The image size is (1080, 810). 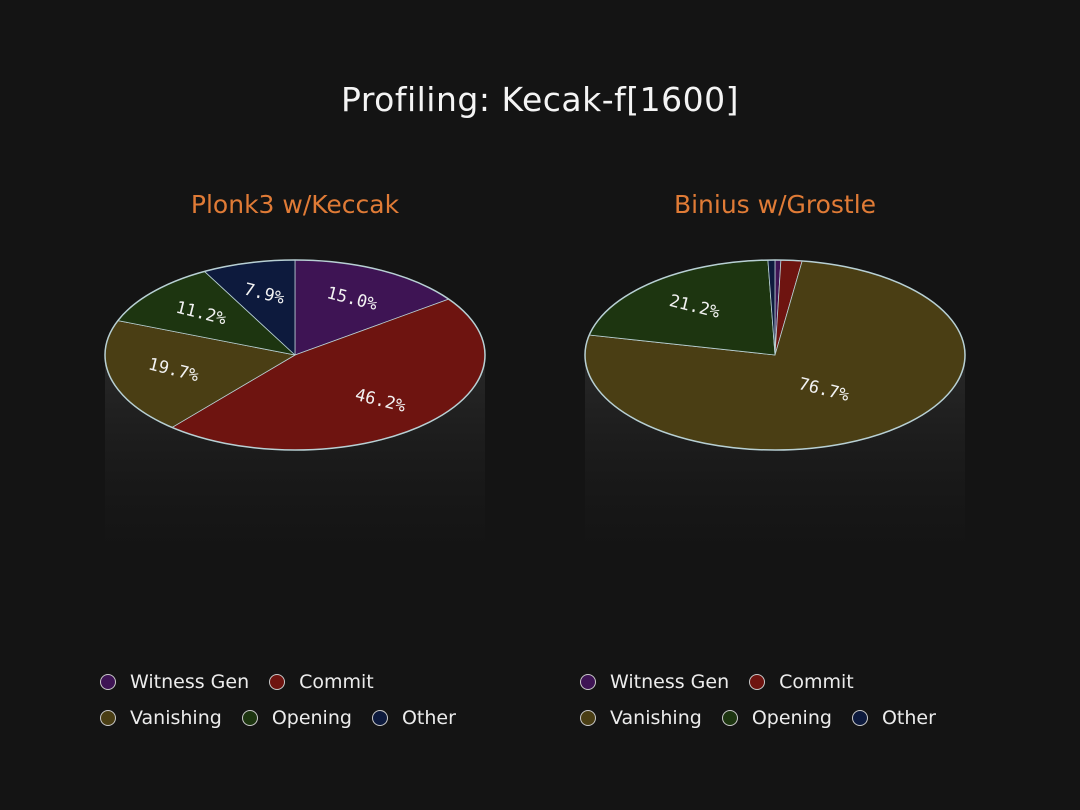 What do you see at coordinates (540, 99) in the screenshot?
I see `figure-title: Profiling: Kecak-f[1600]` at bounding box center [540, 99].